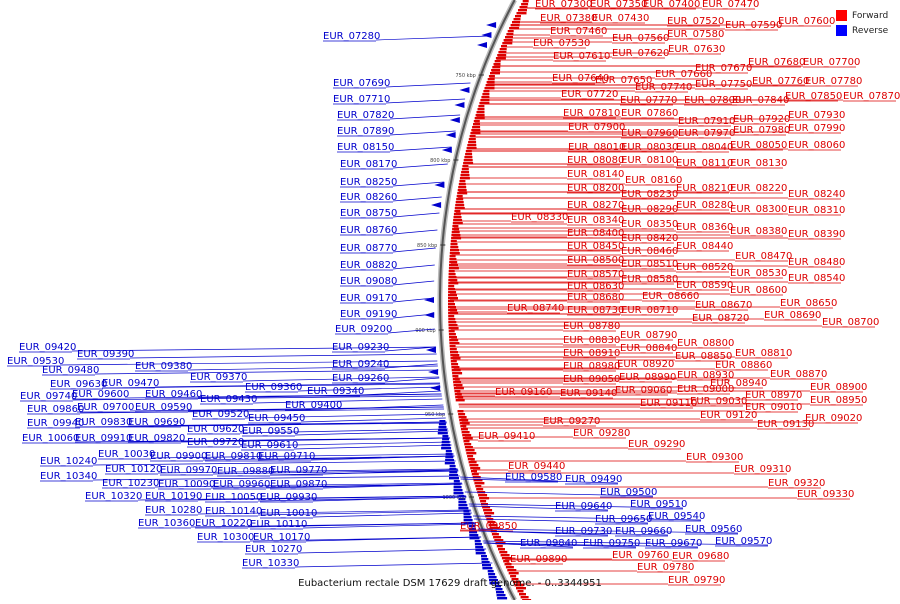  I want to click on forward-gene-label: EUR_07620, so click(640, 53).